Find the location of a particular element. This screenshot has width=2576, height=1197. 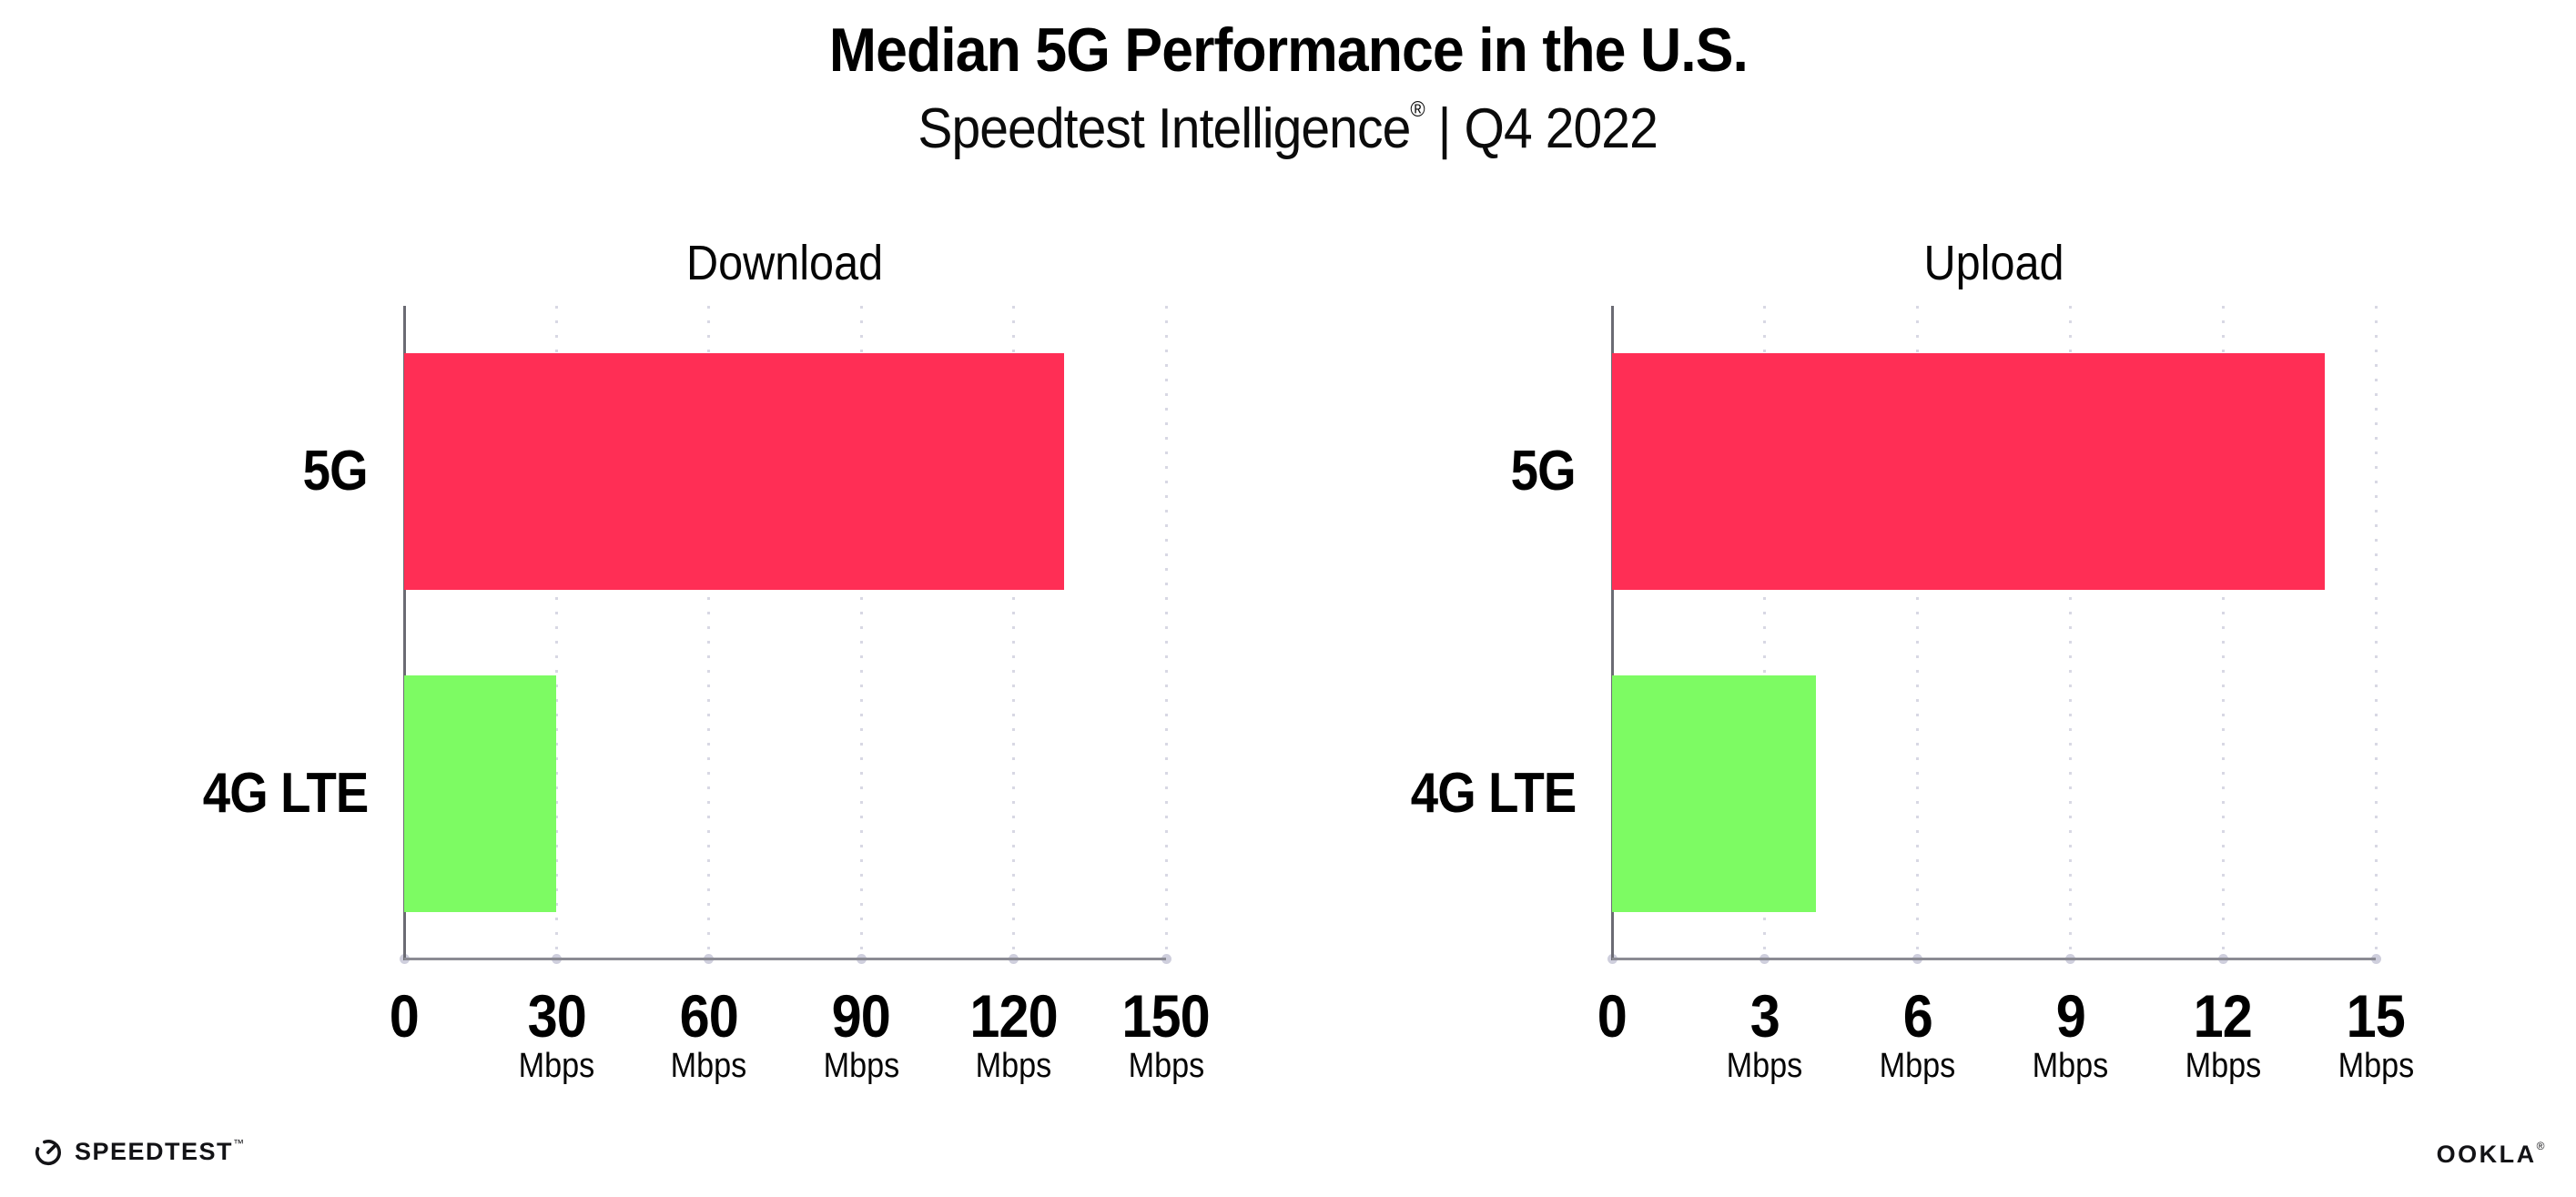

speedtest-logo: SPEEDTEST™ is located at coordinates (139, 1151).